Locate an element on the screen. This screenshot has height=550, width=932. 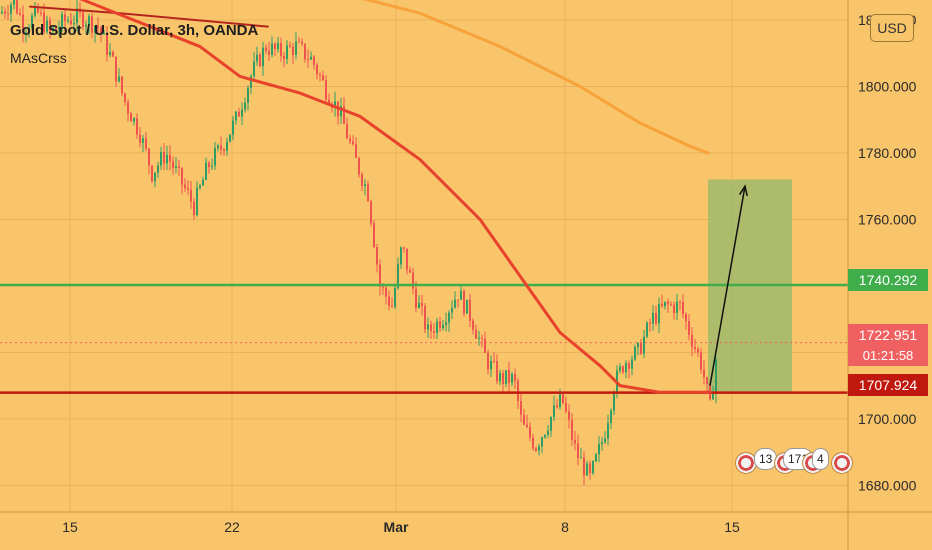
y-tick-label: 1780.000 is located at coordinates (887, 153).